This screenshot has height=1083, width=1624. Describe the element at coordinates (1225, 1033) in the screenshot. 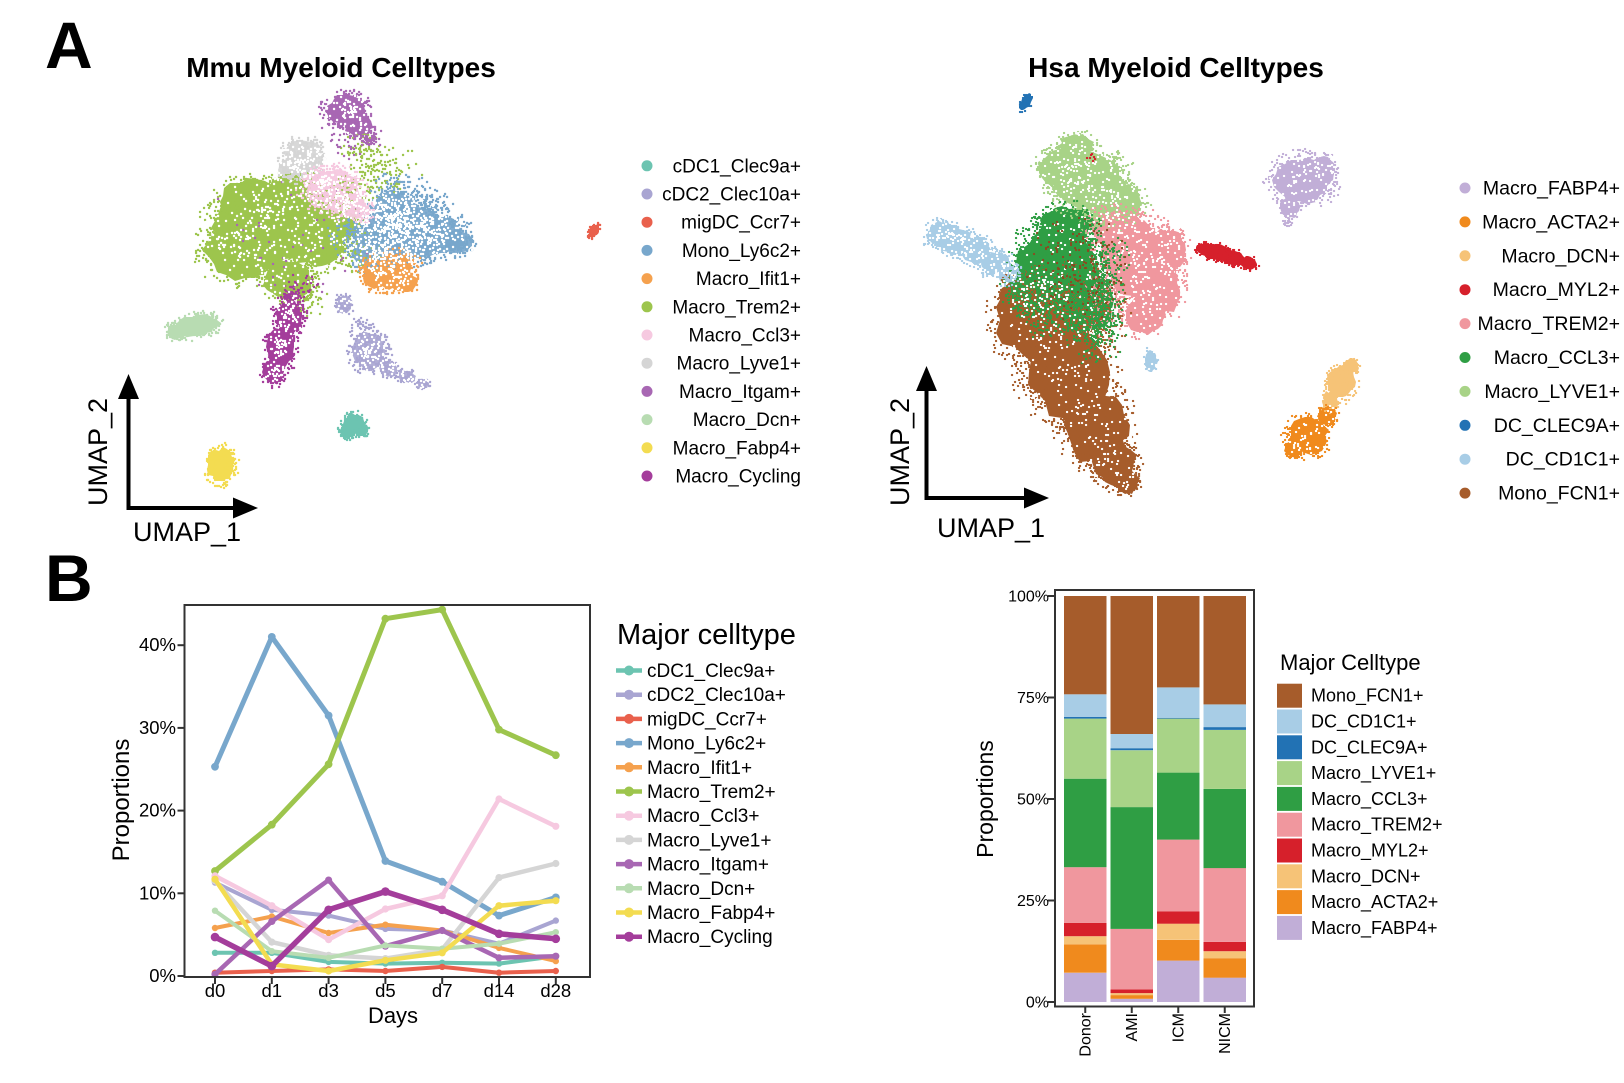

I see `svg-text: NICM` at that location.